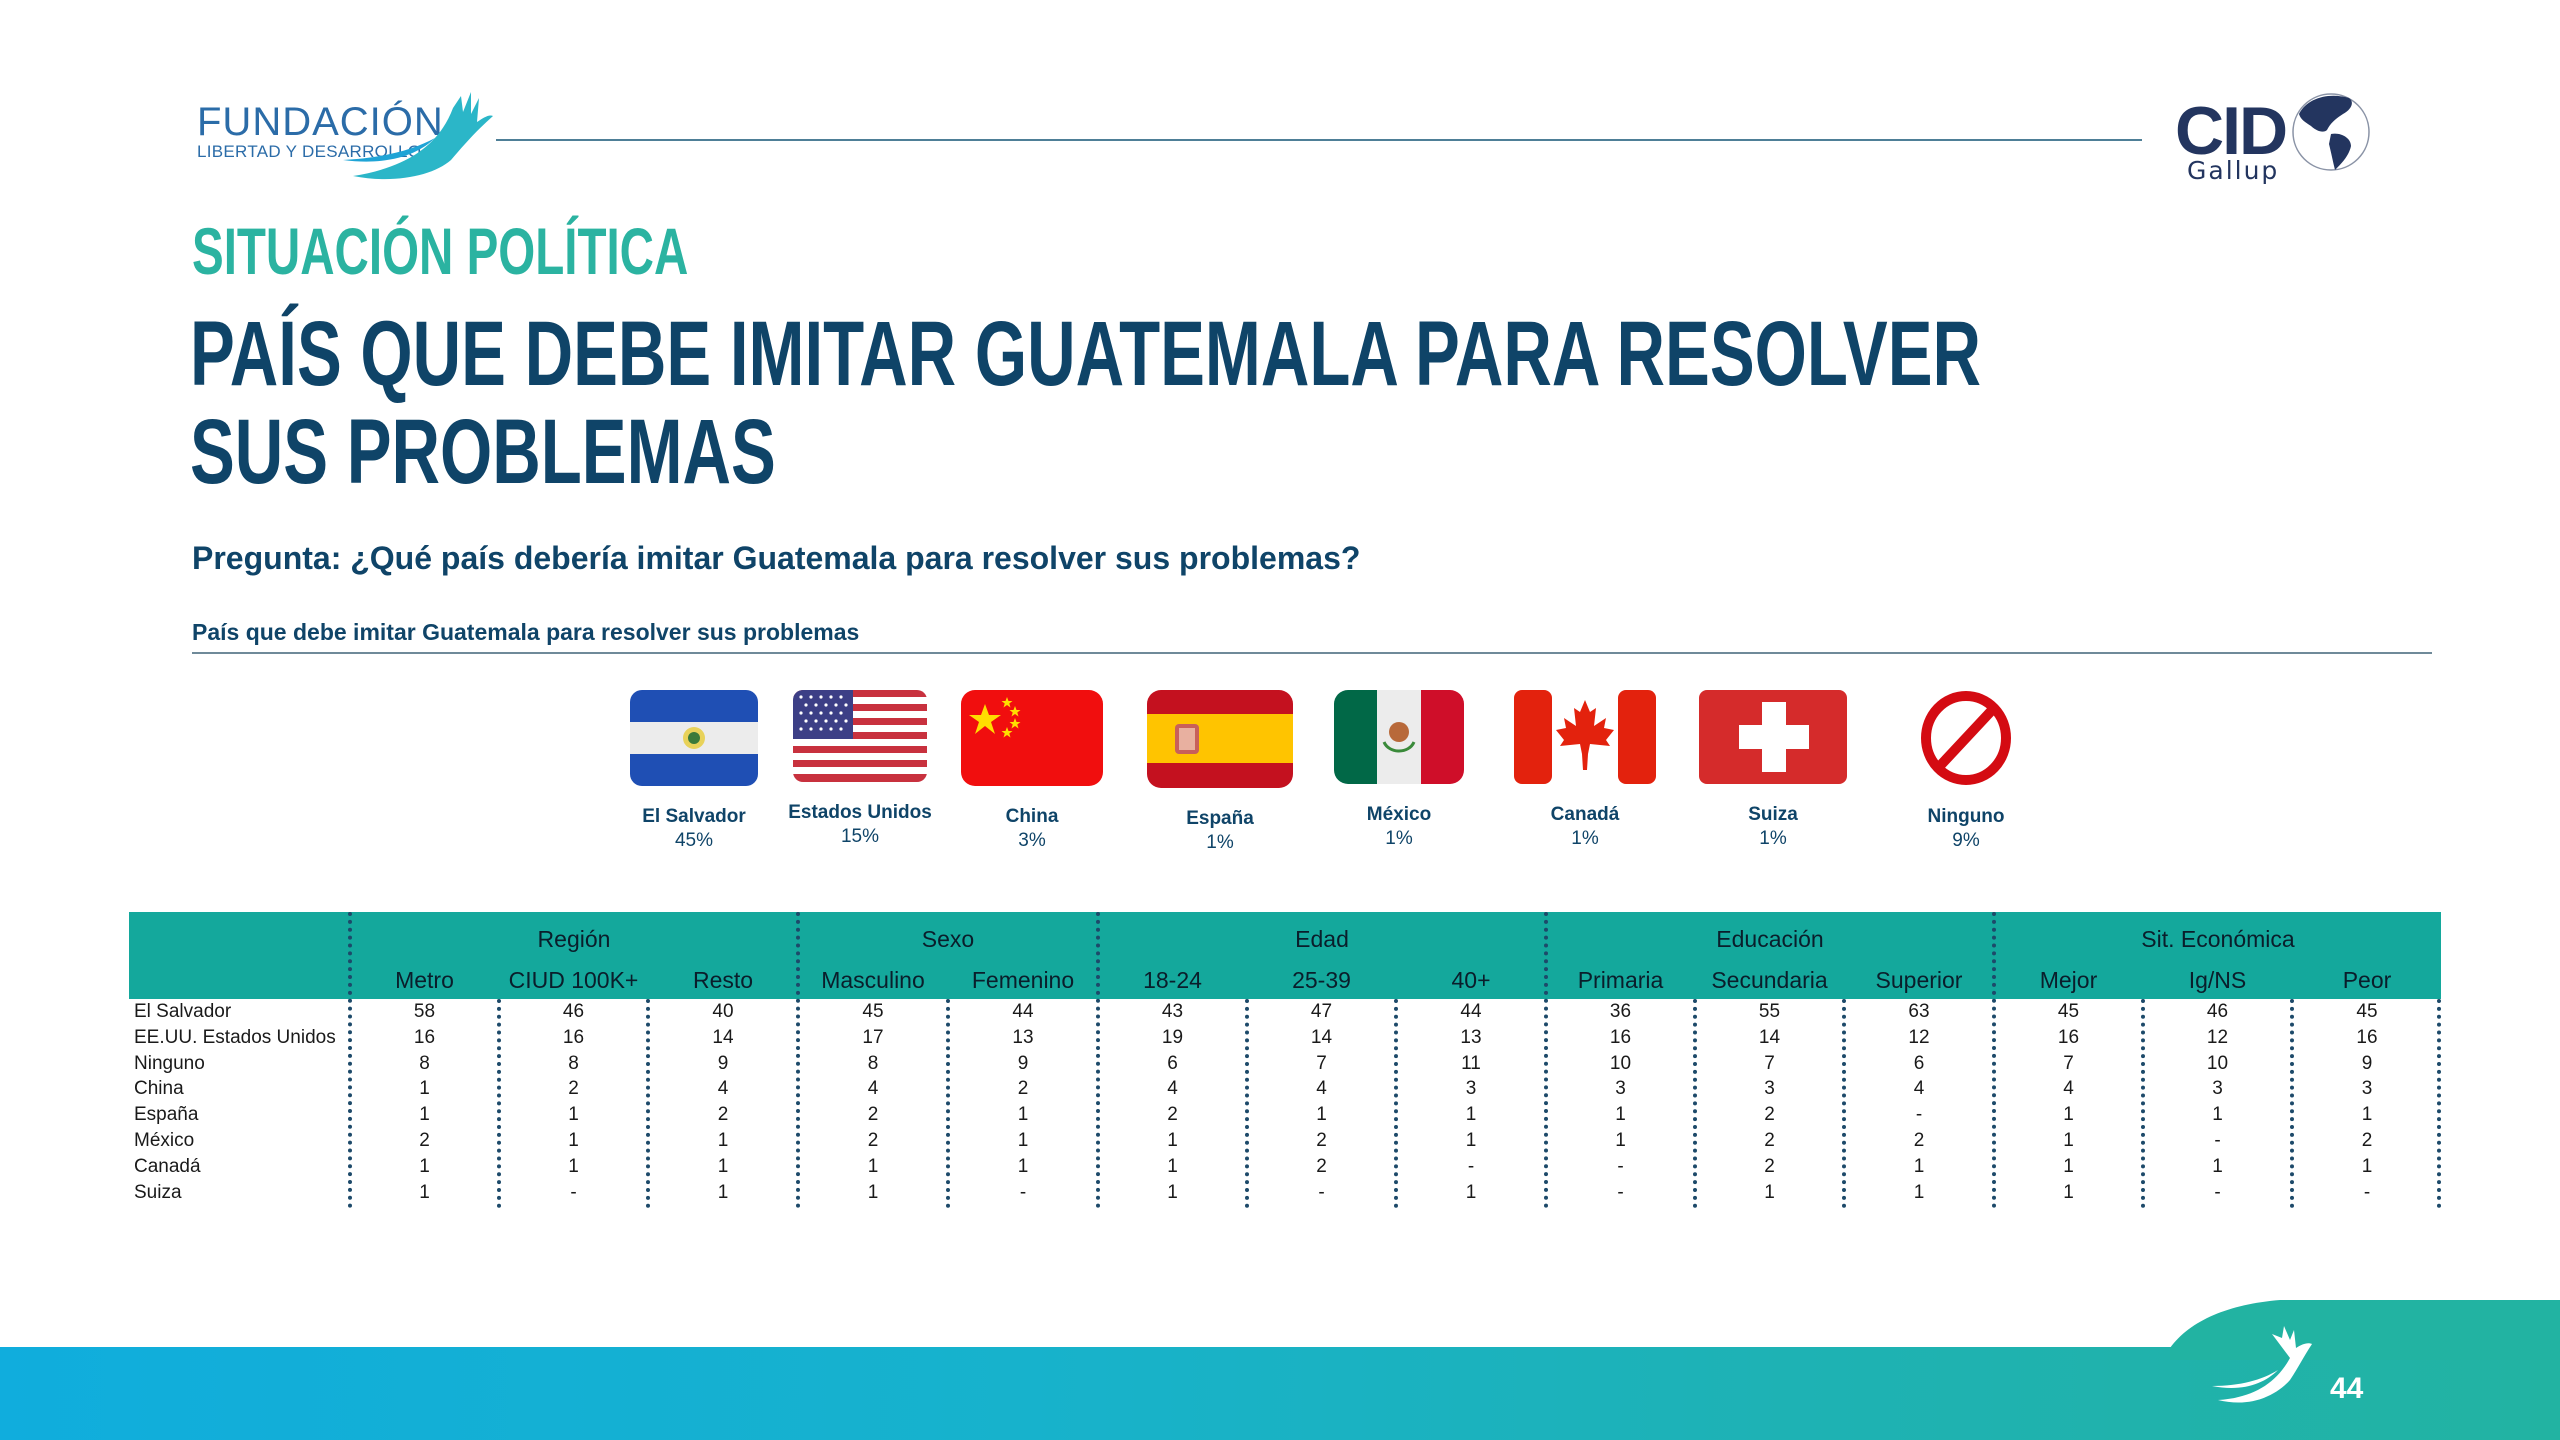 The height and width of the screenshot is (1440, 2560). Describe the element at coordinates (2217, 1063) in the screenshot. I see `table-cell: 10` at that location.